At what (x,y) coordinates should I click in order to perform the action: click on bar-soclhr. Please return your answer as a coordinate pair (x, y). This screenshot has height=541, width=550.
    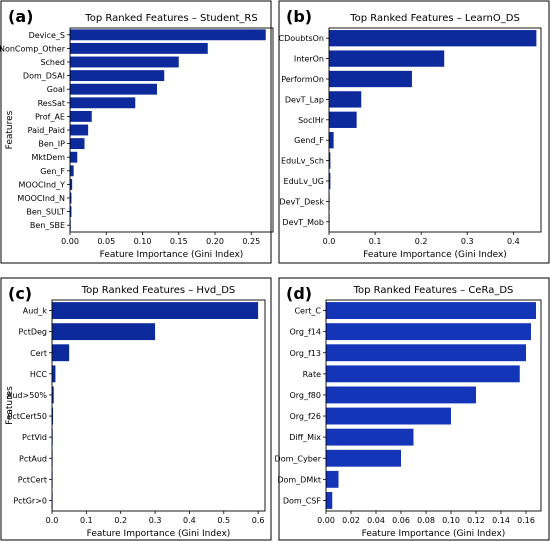
    Looking at the image, I should click on (343, 119).